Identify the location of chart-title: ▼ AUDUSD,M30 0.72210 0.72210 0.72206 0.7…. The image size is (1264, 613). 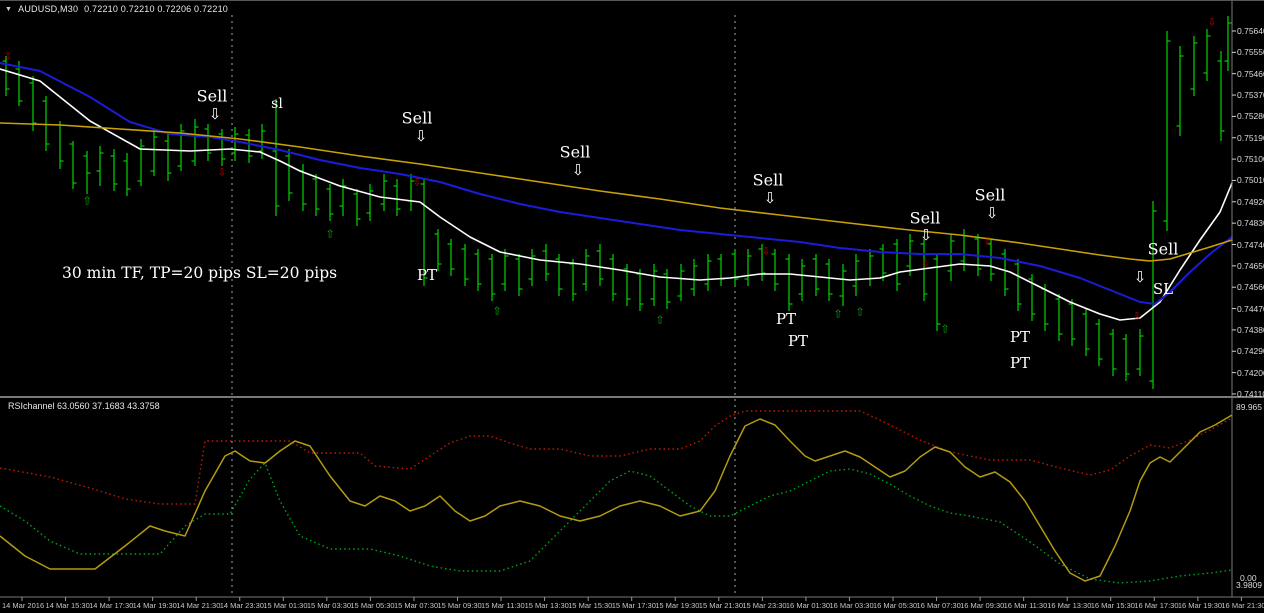
(116, 9).